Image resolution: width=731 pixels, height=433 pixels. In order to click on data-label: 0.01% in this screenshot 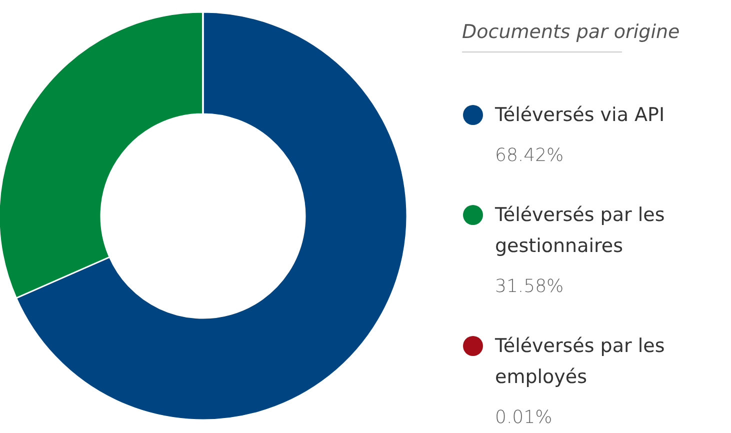, I will do `click(523, 417)`.